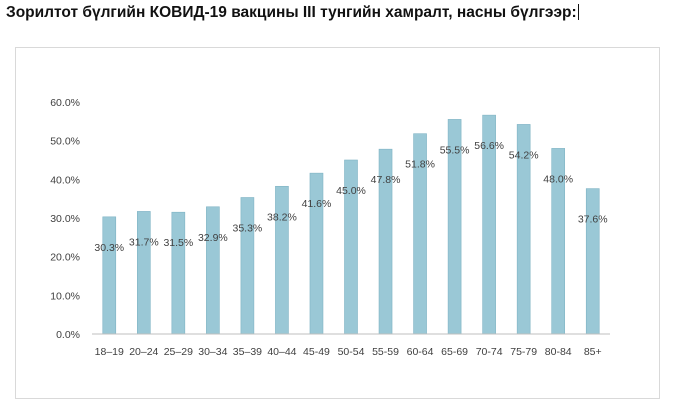  Describe the element at coordinates (282, 217) in the screenshot. I see `data-label: 38.2%` at that location.